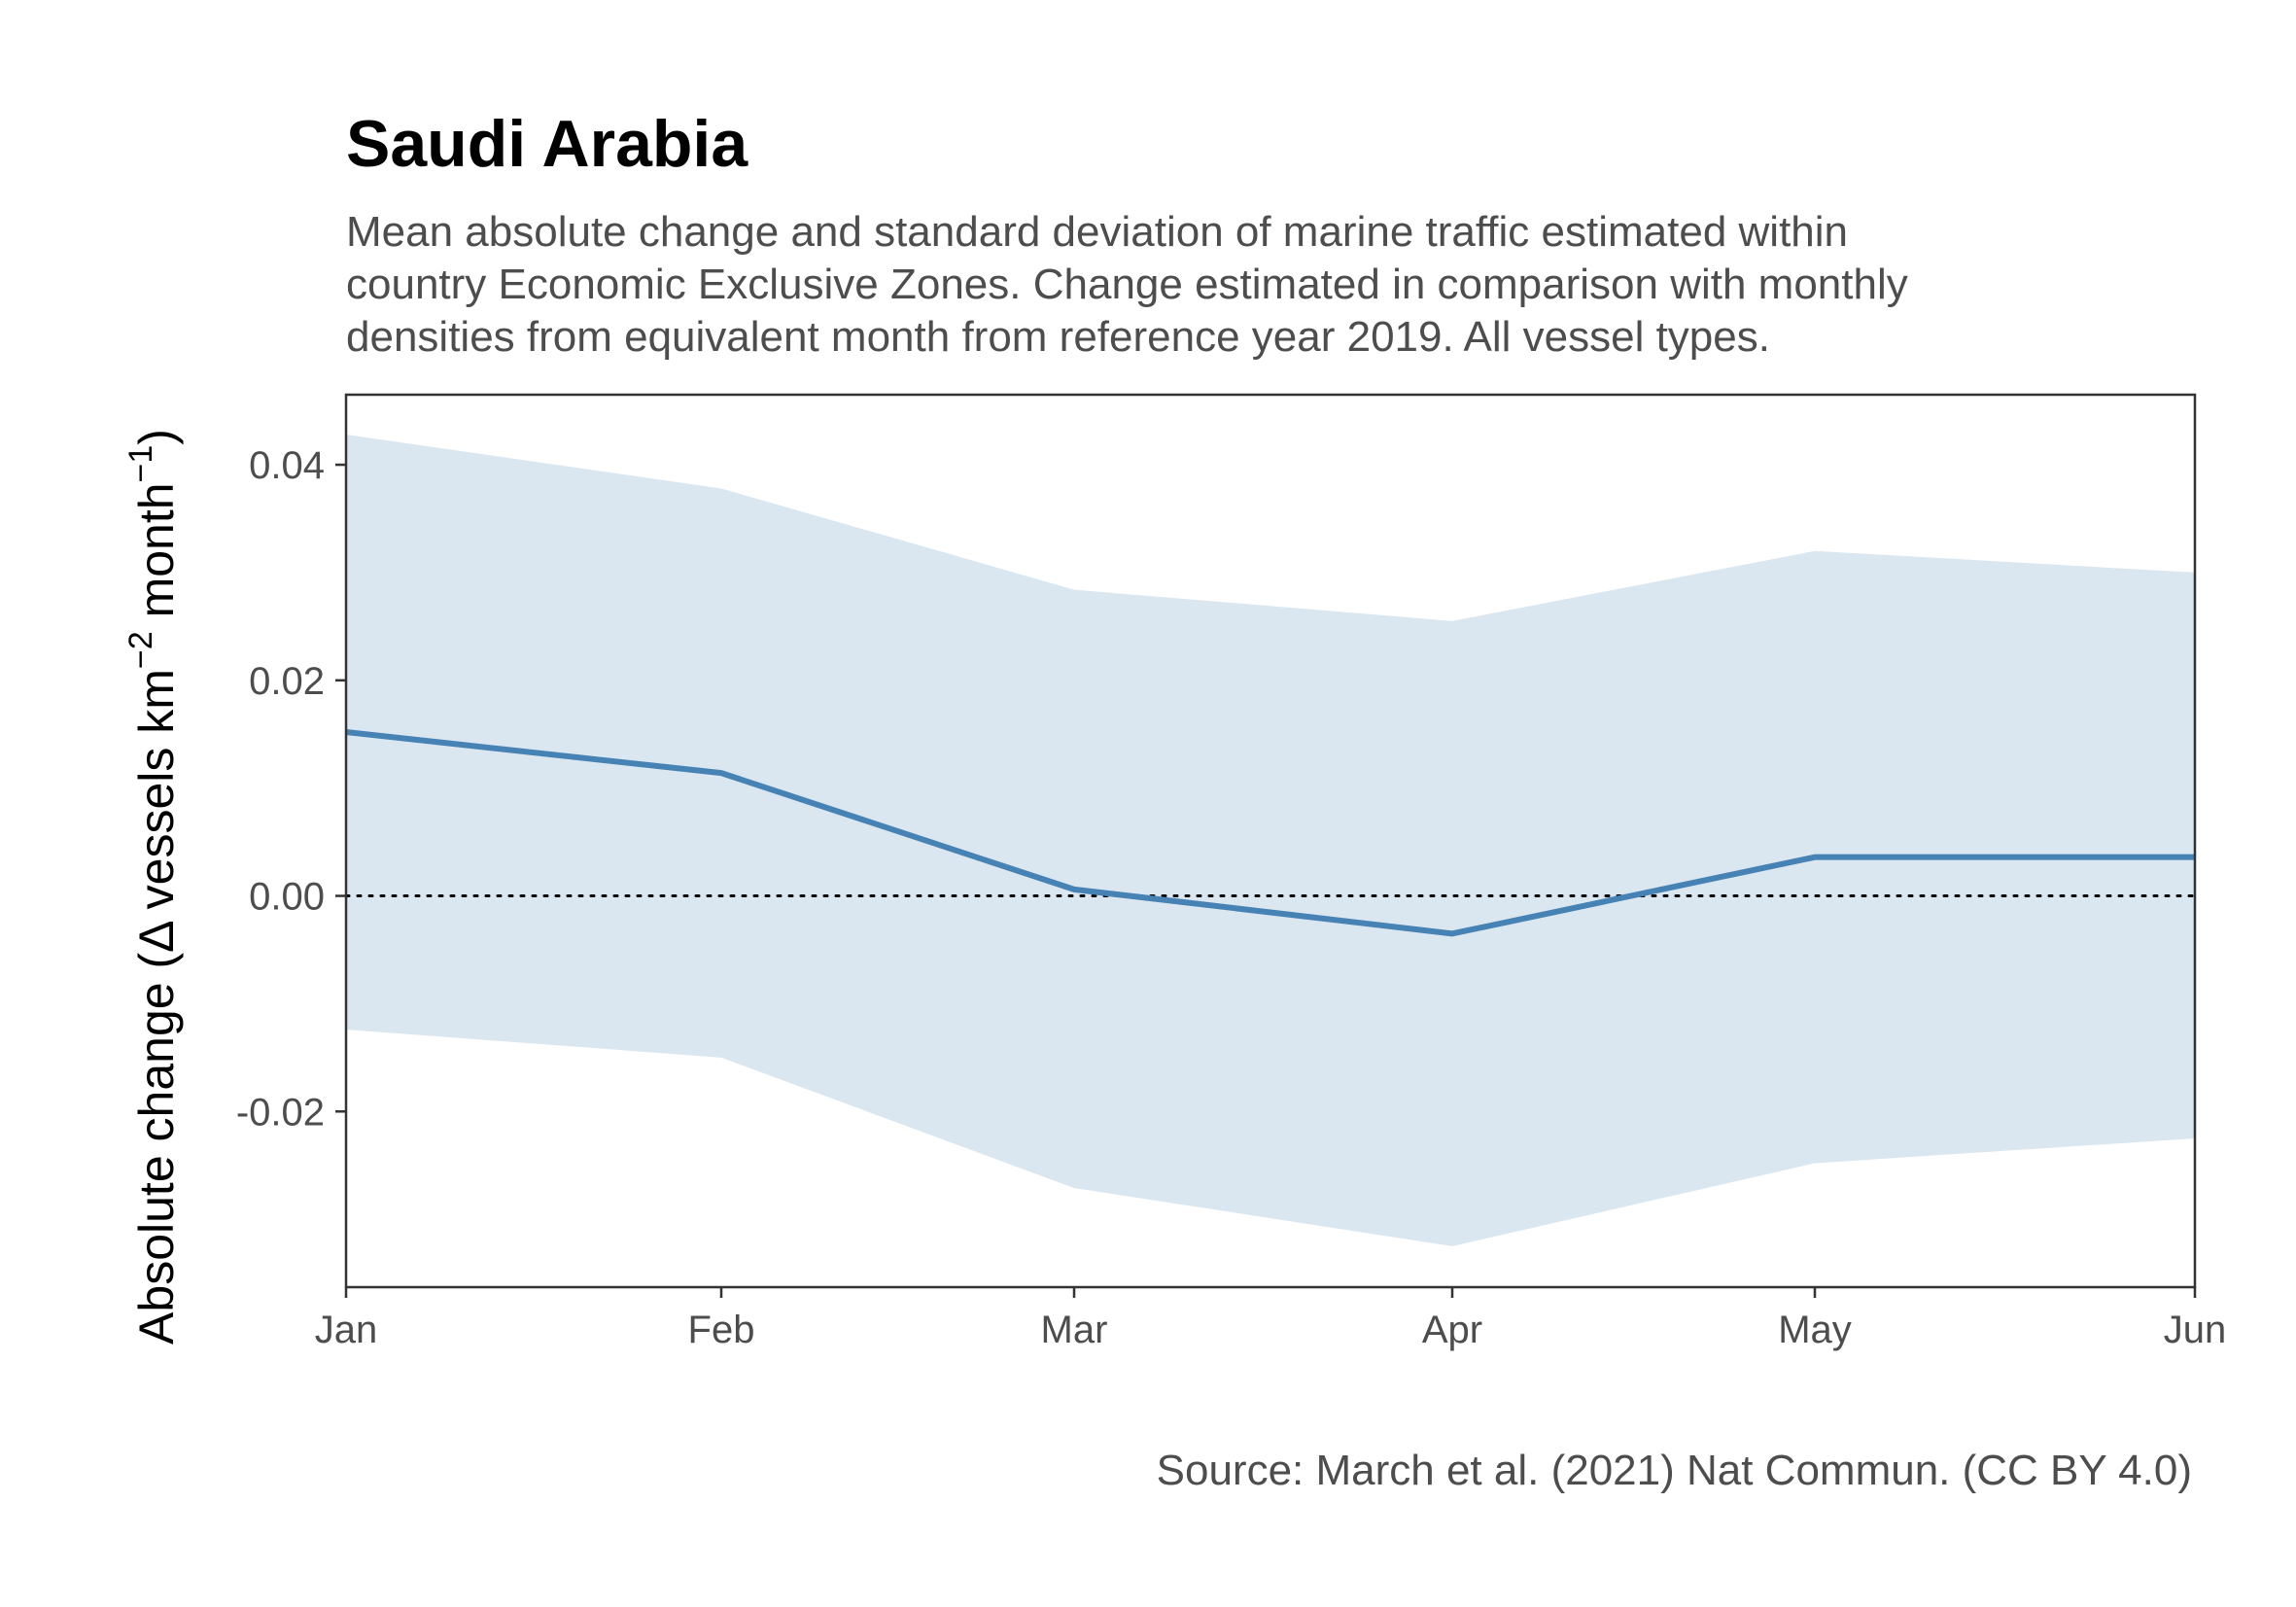 This screenshot has width=2296, height=1607. I want to click on y-axis-label-prefix: Absolute change (, so click(156, 1149).